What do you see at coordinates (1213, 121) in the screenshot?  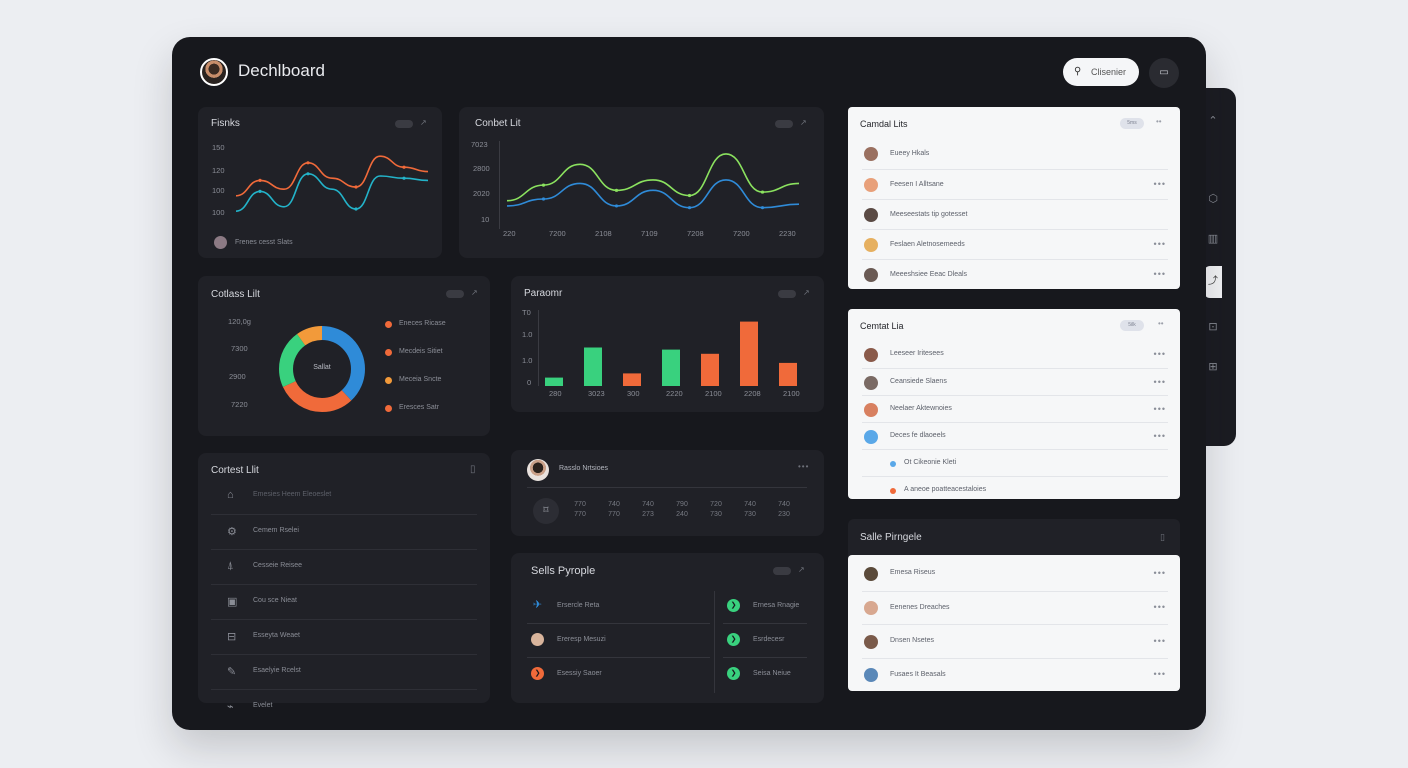 I see `chevron-up-icon: ⌃` at bounding box center [1213, 121].